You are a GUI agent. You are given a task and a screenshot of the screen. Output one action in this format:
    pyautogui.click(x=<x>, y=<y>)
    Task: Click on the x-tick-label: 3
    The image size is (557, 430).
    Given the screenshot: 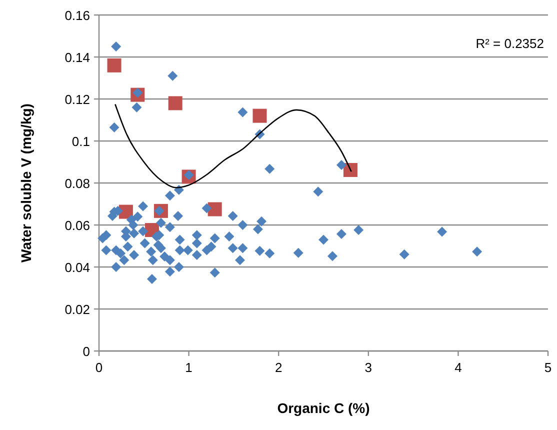 What is the action you would take?
    pyautogui.click(x=368, y=367)
    